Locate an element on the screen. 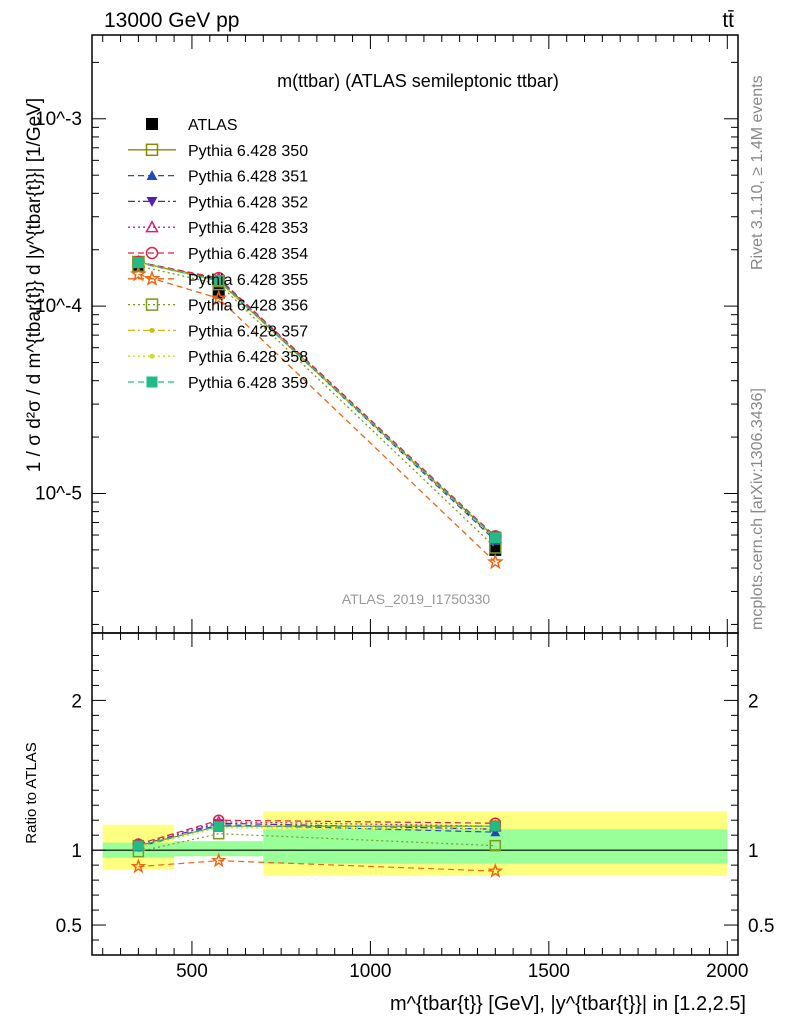  ratio-y-tick-label: 2 is located at coordinates (76, 701).